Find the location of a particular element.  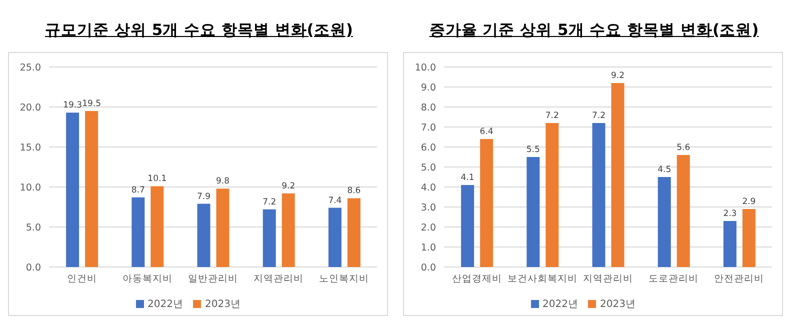

x-tick-label: 산업경제비 is located at coordinates (477, 279).